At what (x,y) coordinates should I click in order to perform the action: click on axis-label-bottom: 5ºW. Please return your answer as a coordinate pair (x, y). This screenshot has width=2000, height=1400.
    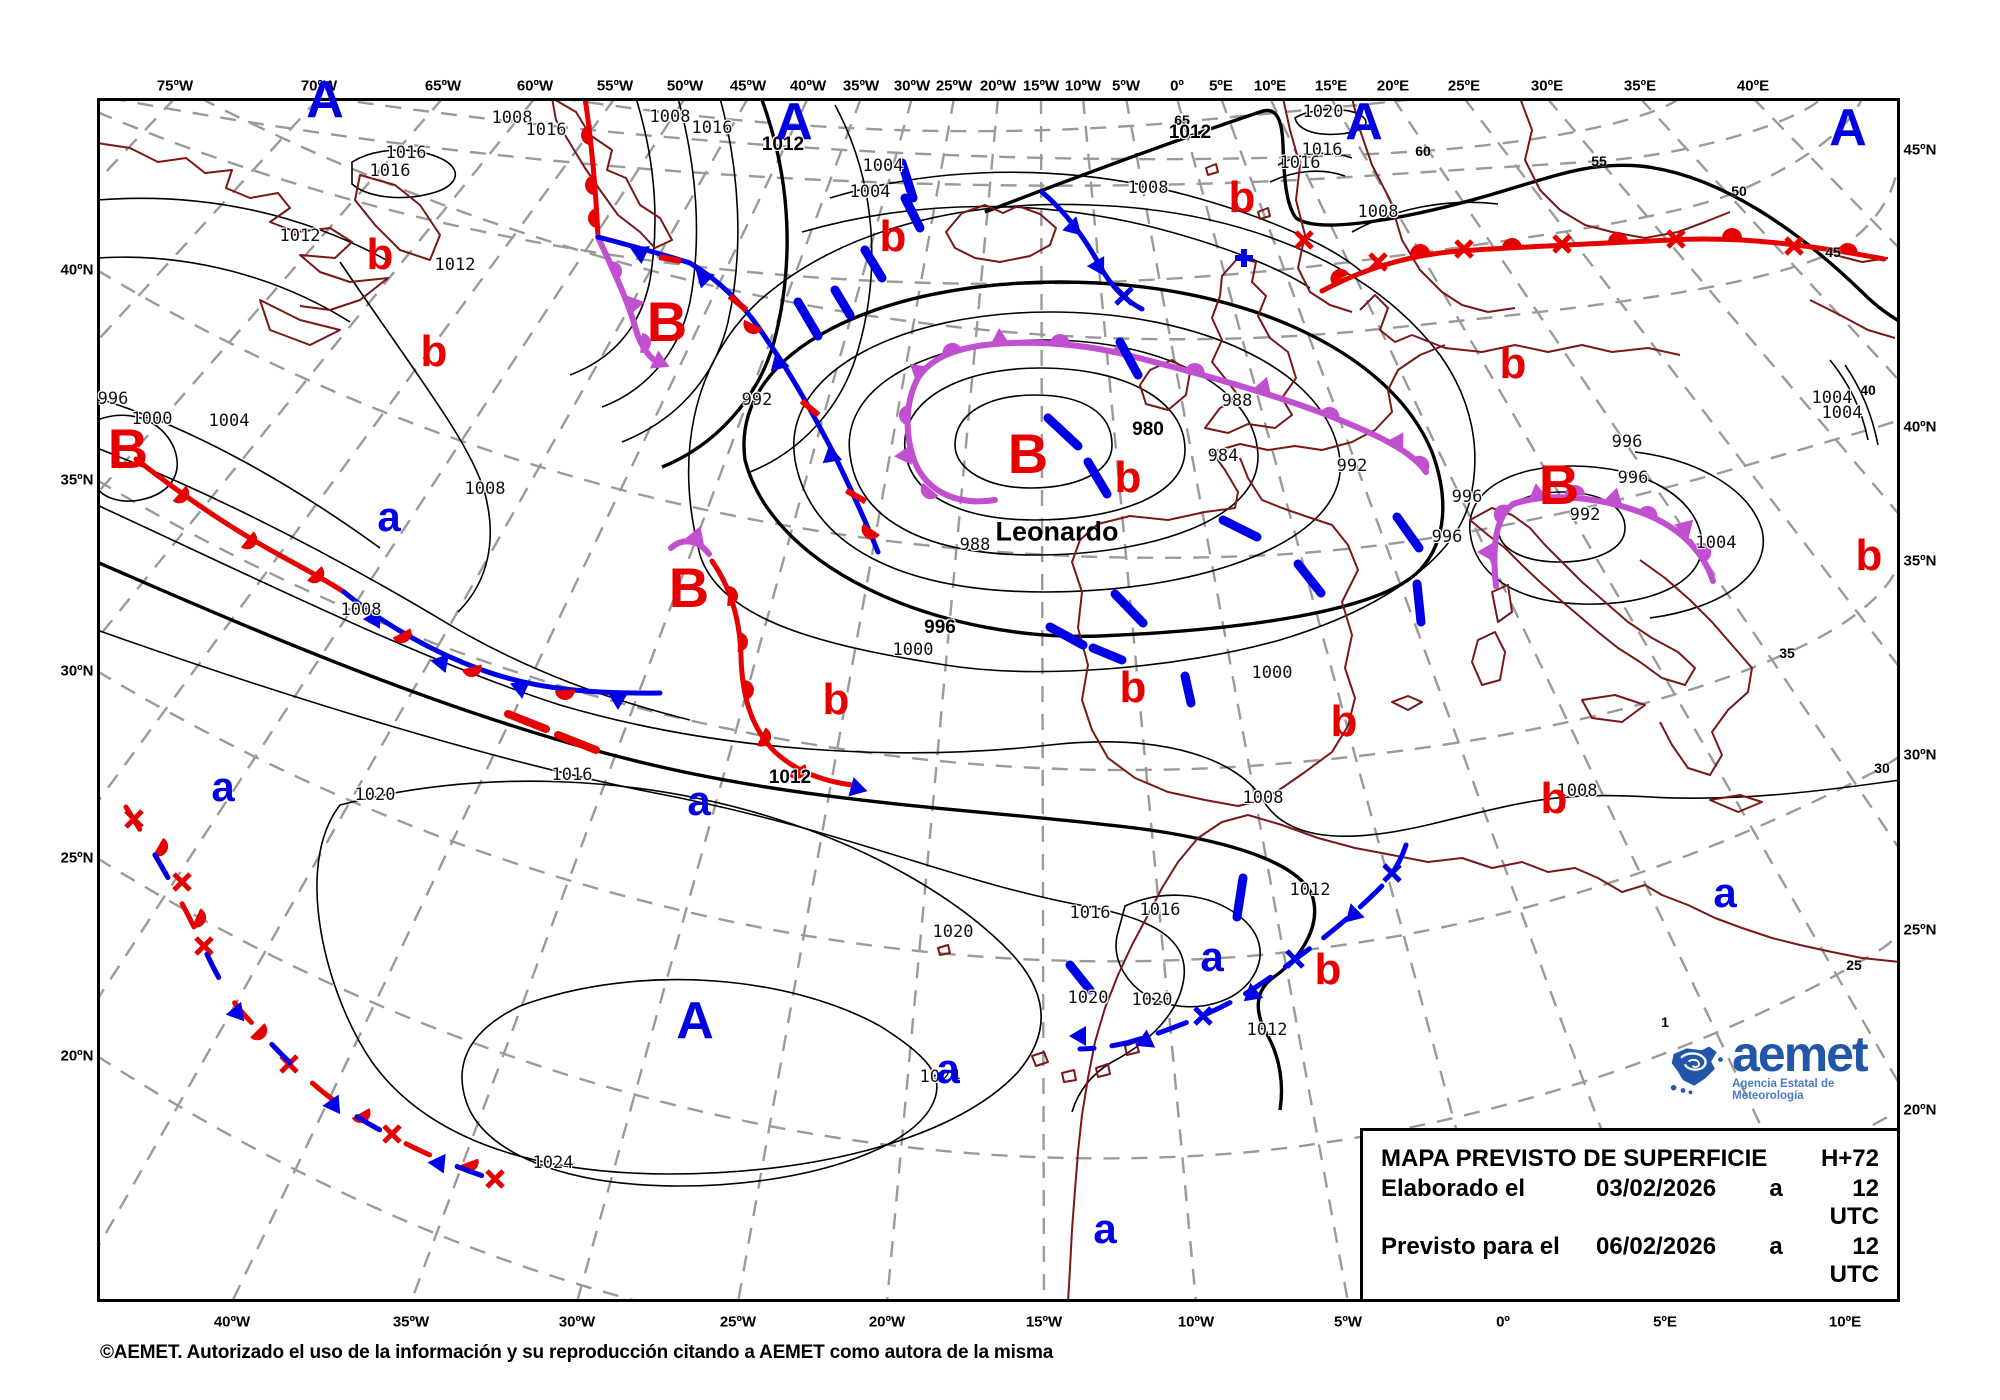
    Looking at the image, I should click on (1348, 1322).